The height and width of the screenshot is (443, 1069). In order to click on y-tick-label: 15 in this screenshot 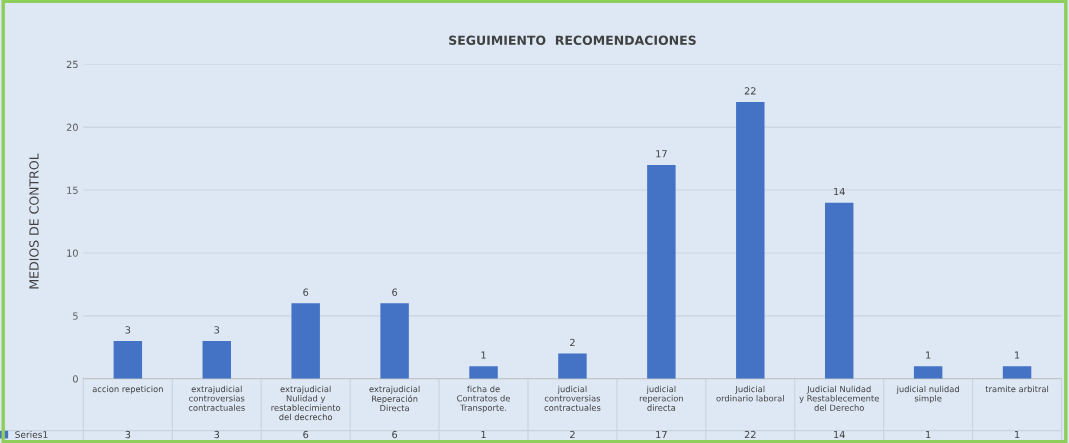, I will do `click(72, 190)`.